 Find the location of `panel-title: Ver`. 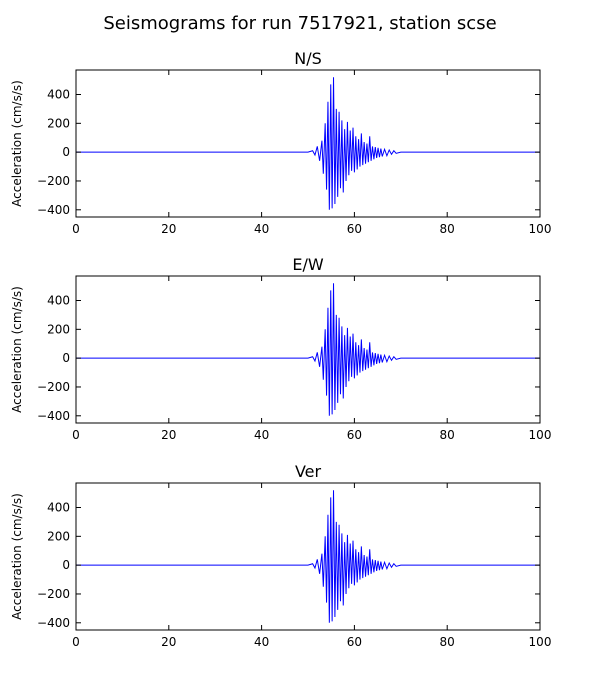

panel-title: Ver is located at coordinates (308, 471).